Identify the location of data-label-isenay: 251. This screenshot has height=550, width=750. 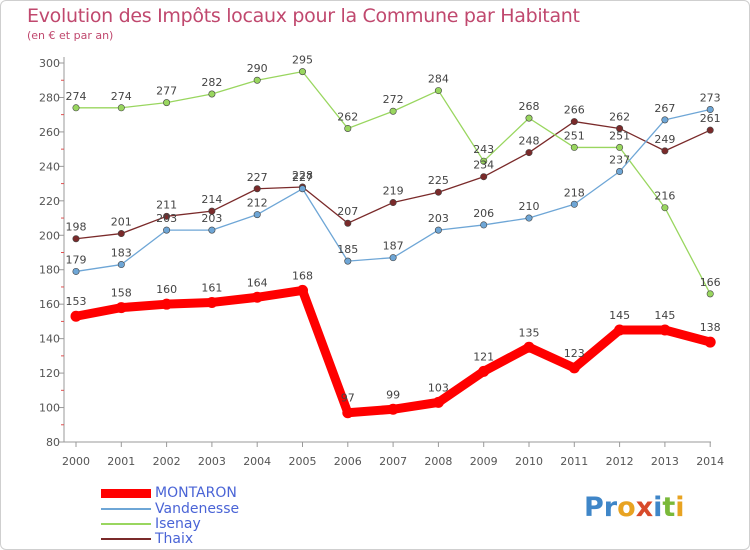
(574, 135).